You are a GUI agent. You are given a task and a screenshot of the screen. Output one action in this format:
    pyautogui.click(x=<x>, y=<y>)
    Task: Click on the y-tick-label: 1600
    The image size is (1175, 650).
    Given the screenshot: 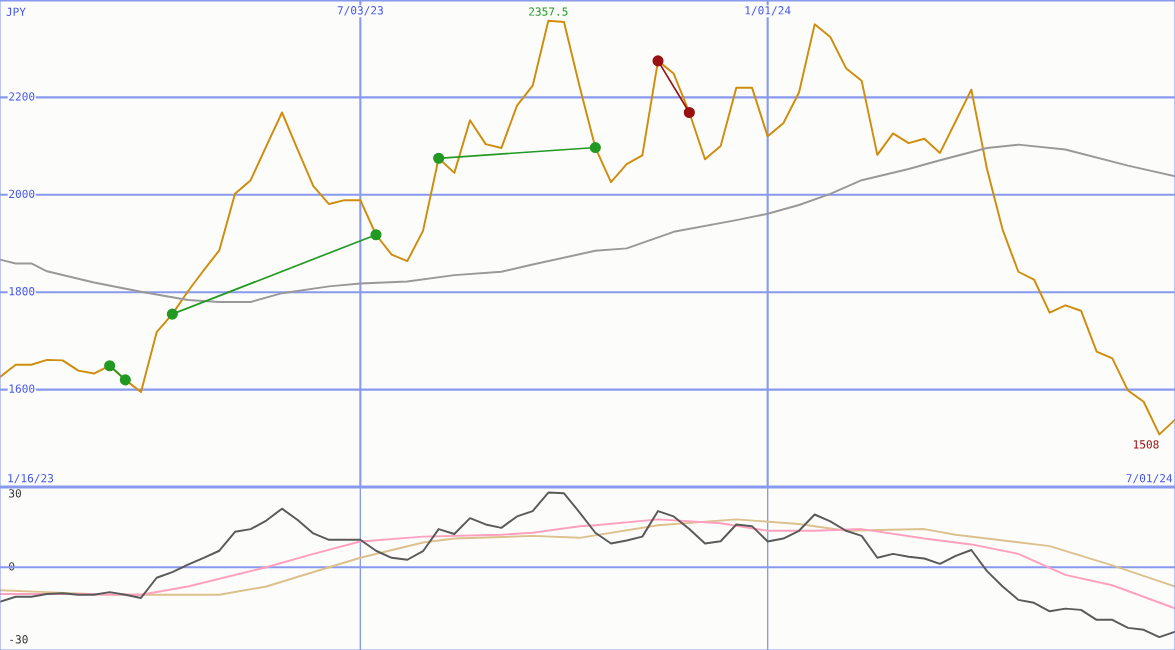 What is the action you would take?
    pyautogui.click(x=22, y=388)
    